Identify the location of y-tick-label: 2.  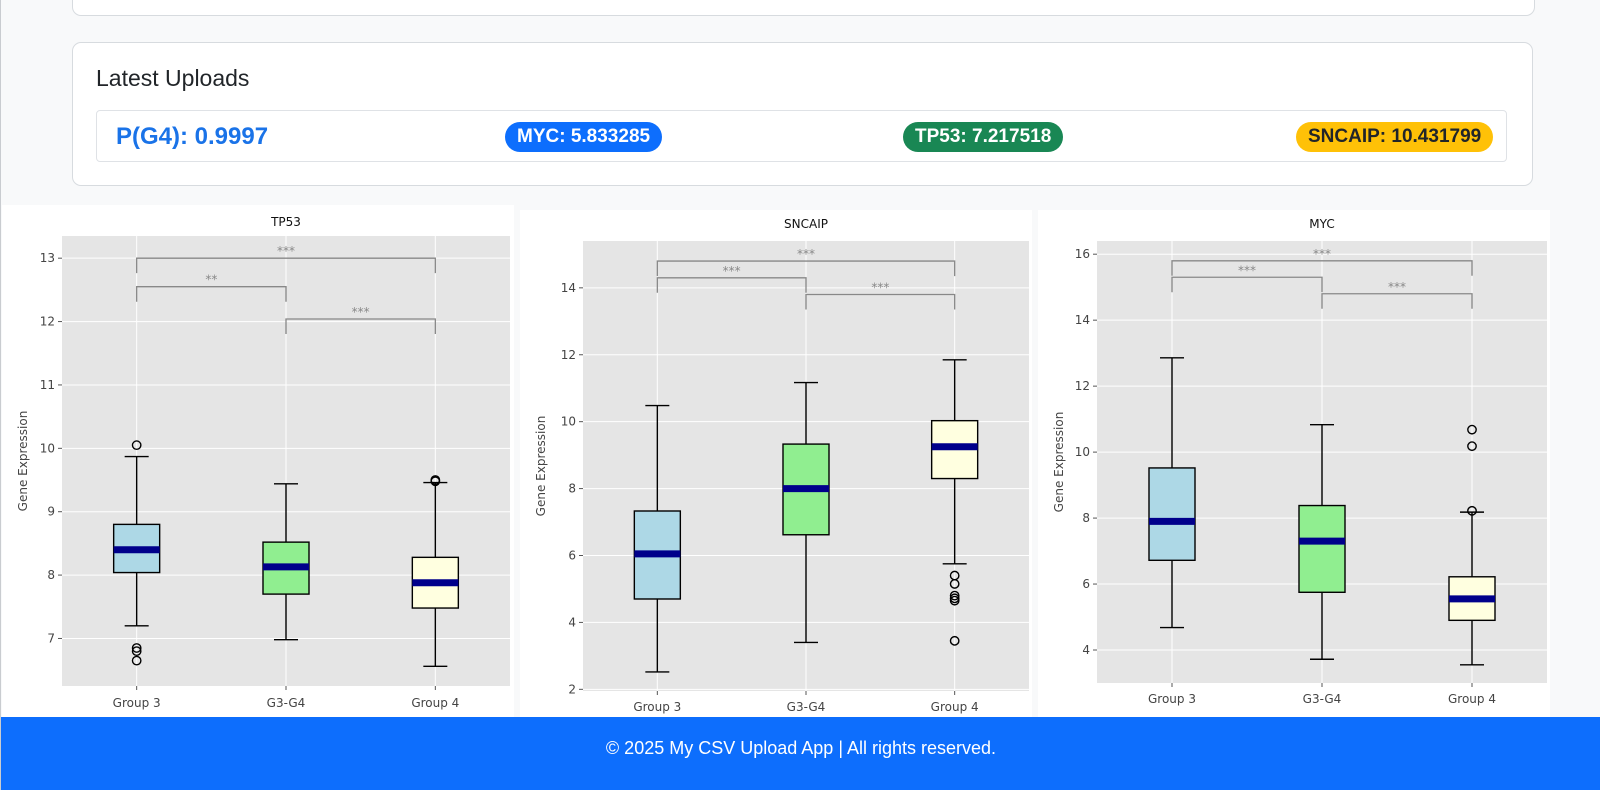
(572, 689).